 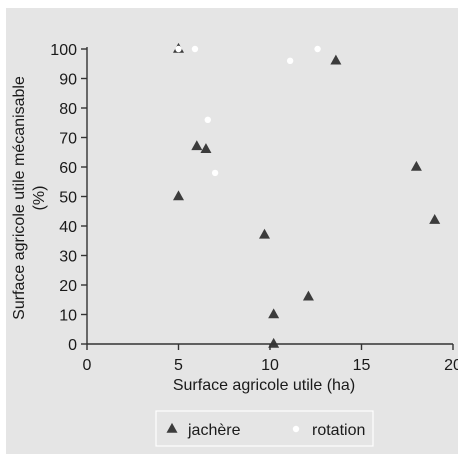 What do you see at coordinates (19, 198) in the screenshot?
I see `y-axis-title-line1: Surface agricole utile mécanisable` at bounding box center [19, 198].